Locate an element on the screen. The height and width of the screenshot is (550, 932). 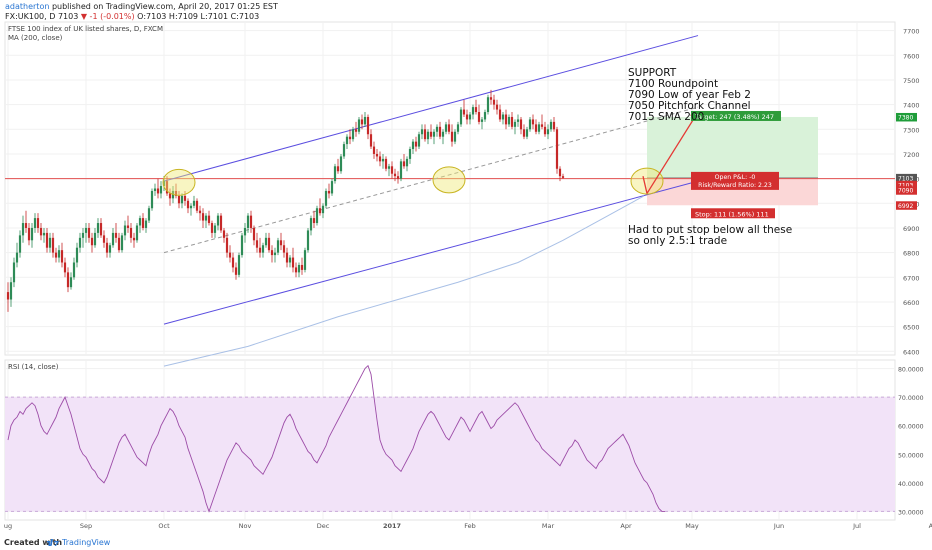
support-annotation-line: 7015 SMA 200 is located at coordinates (666, 117).